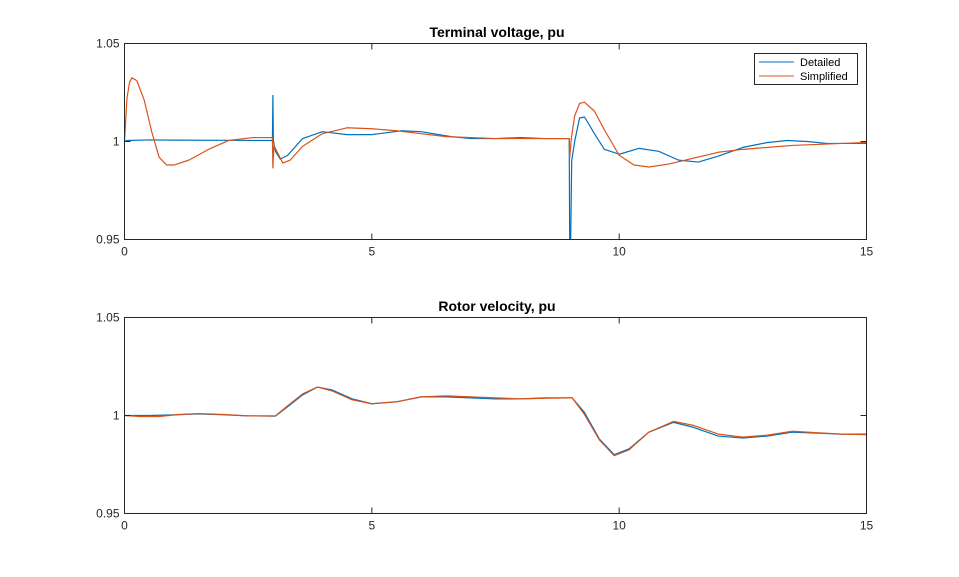 The width and height of the screenshot is (959, 577). What do you see at coordinates (116, 142) in the screenshot?
I see `terminal-voltage-ytick-label: 1` at bounding box center [116, 142].